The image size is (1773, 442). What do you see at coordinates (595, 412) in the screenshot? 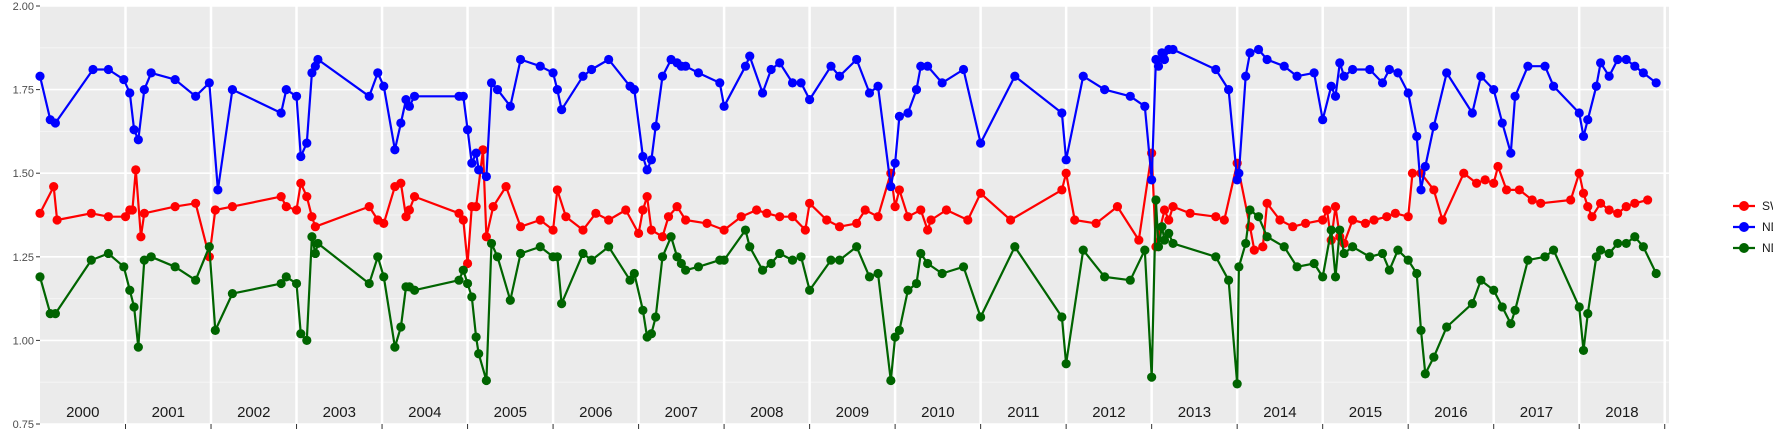
I see `year-label: 2006` at bounding box center [595, 412].